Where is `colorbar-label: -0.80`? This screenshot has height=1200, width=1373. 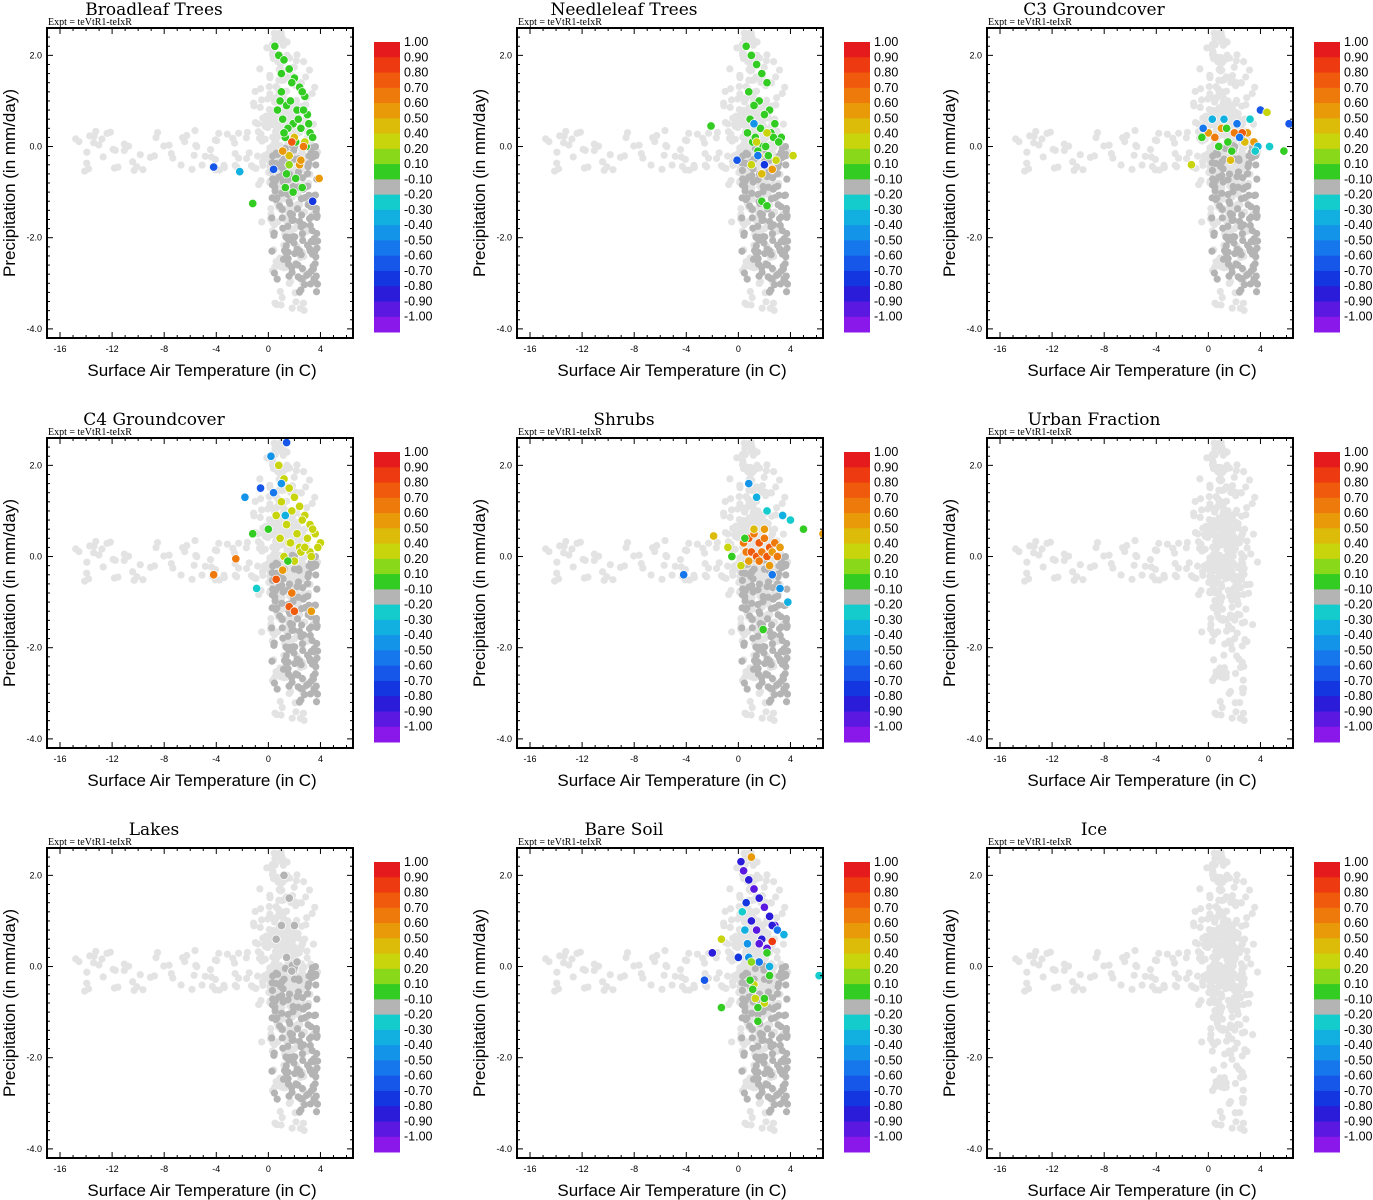
colorbar-label: -0.80 is located at coordinates (1358, 696).